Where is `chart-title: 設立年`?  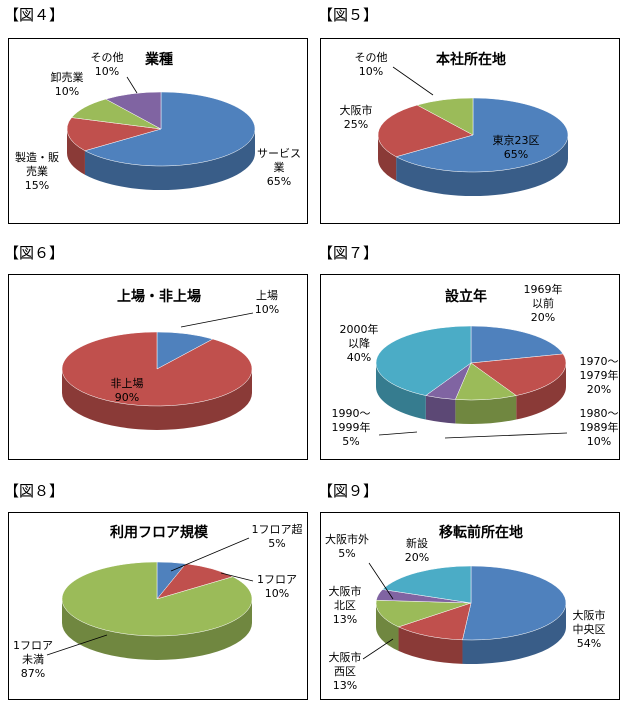 chart-title: 設立年 is located at coordinates (466, 296).